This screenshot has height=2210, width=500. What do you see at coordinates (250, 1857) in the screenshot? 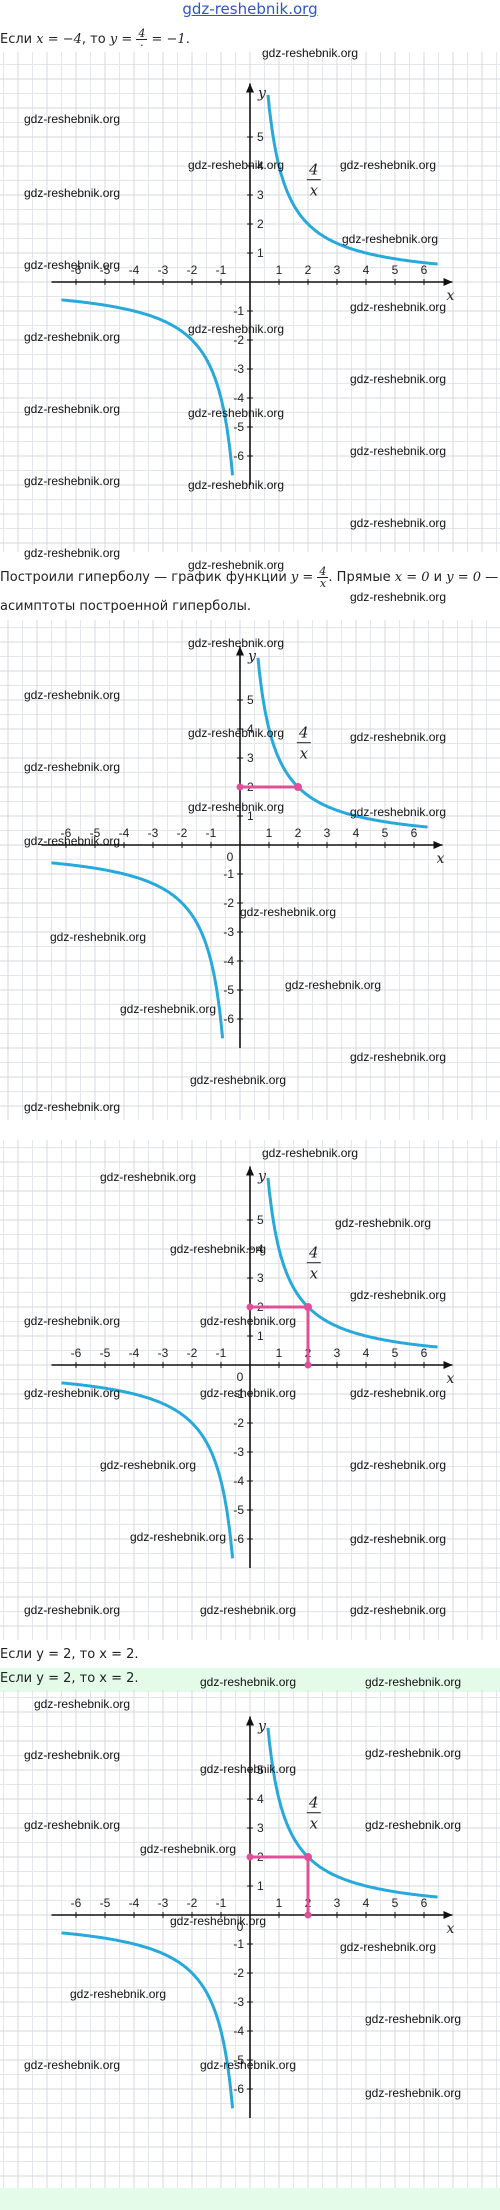
I see `highlight-y-point` at bounding box center [250, 1857].